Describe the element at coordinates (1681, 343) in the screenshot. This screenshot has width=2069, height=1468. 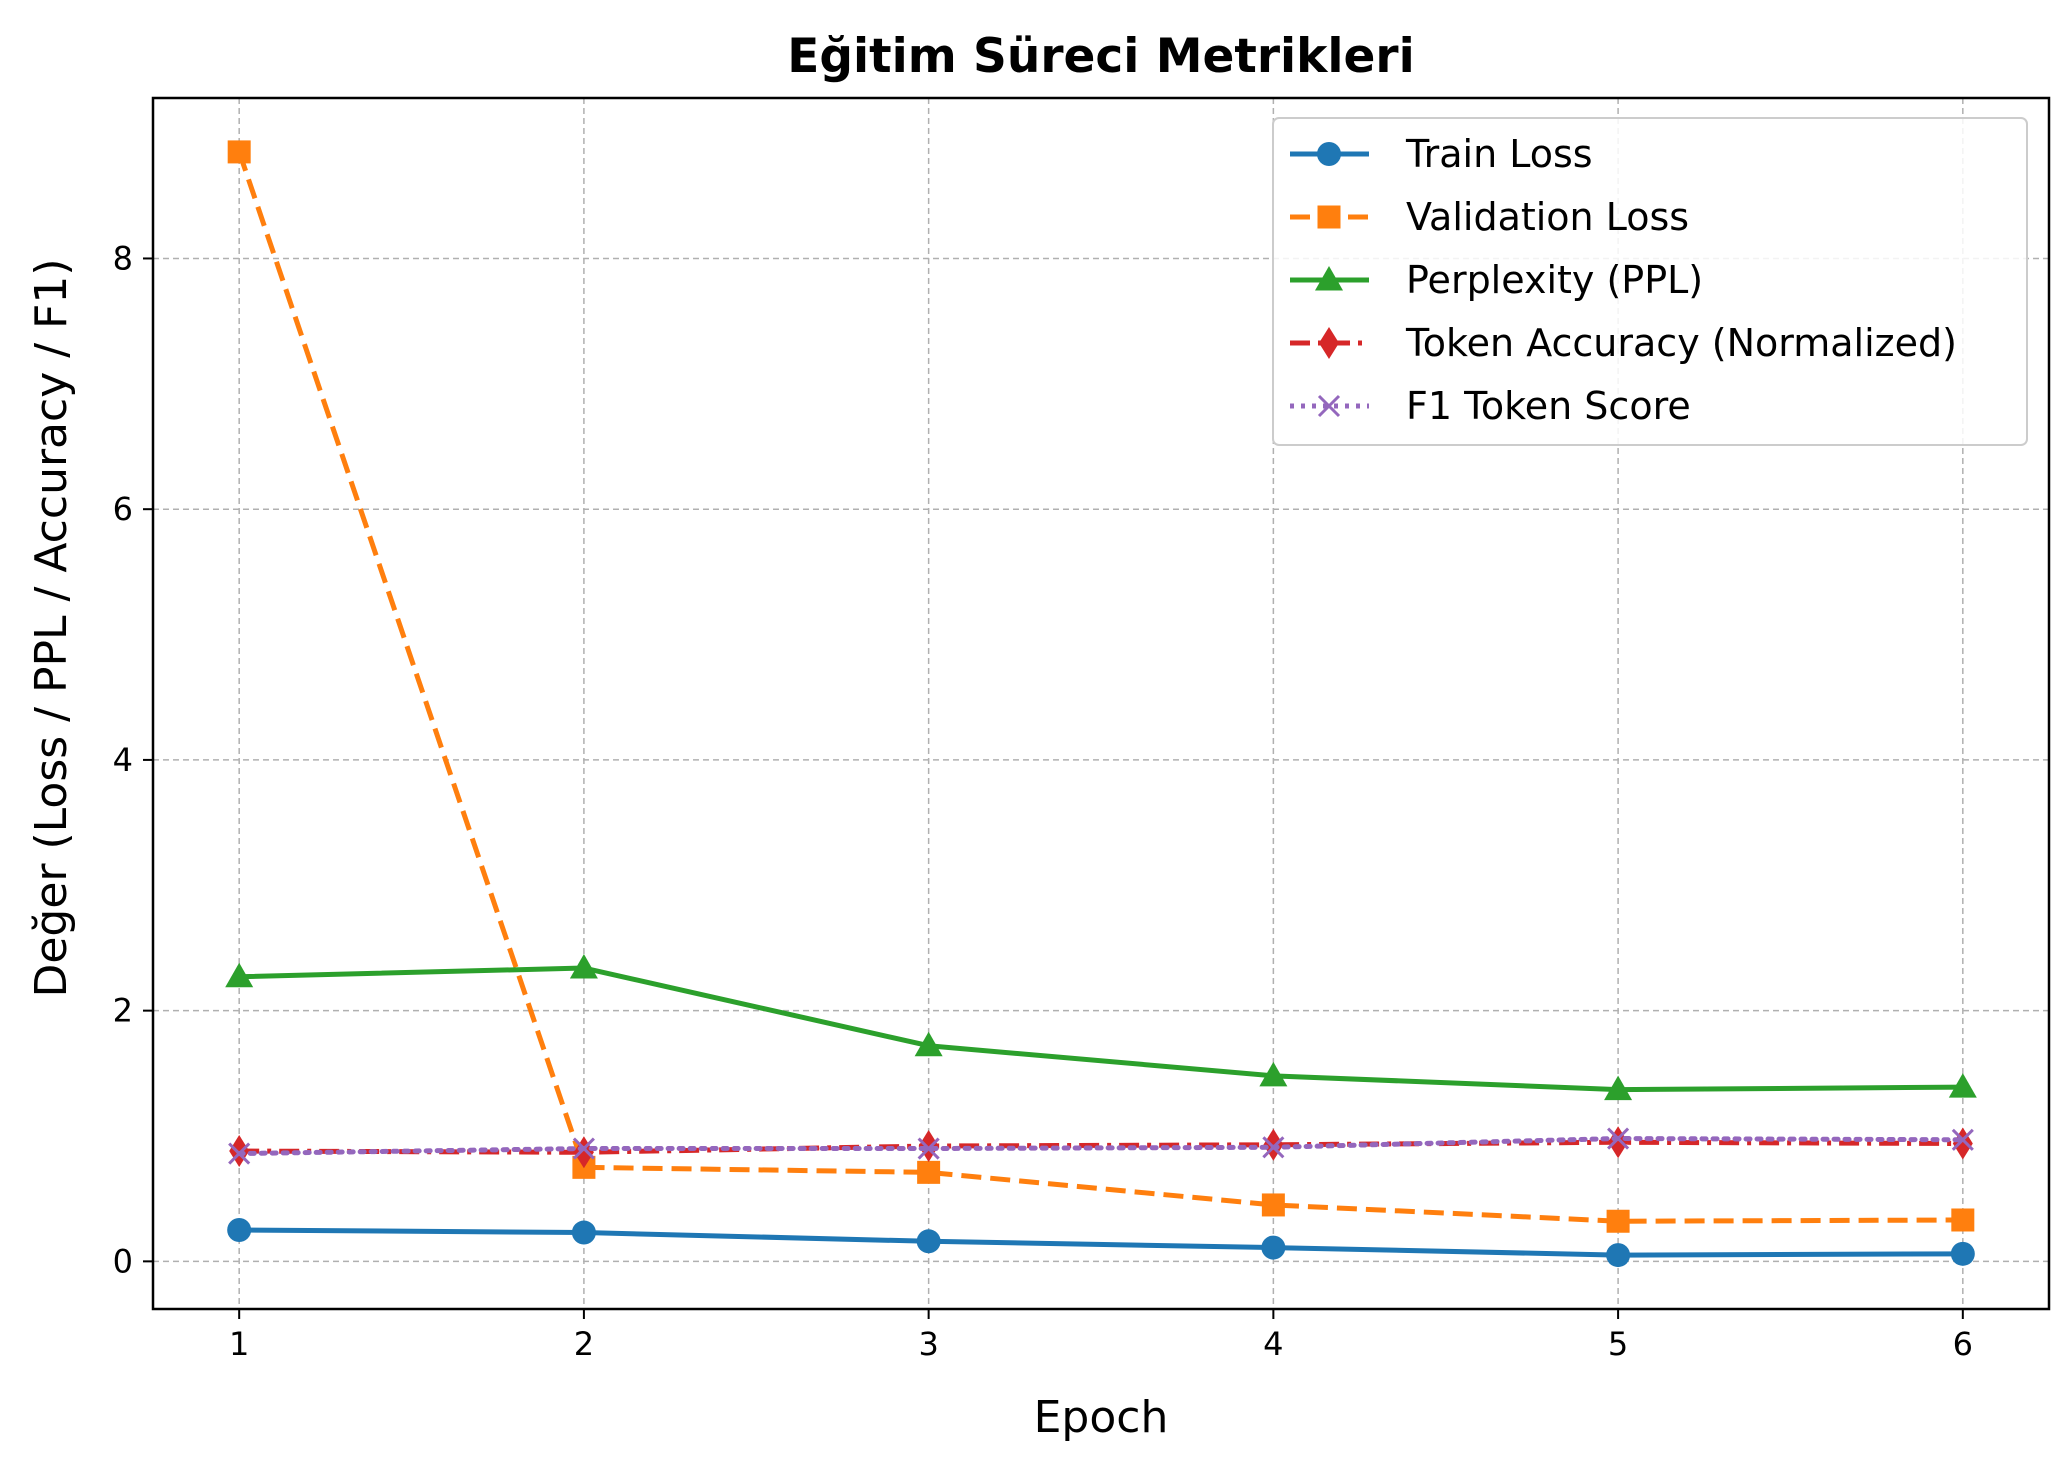
I see `legend-label: Token Accuracy (Normalized)` at that location.